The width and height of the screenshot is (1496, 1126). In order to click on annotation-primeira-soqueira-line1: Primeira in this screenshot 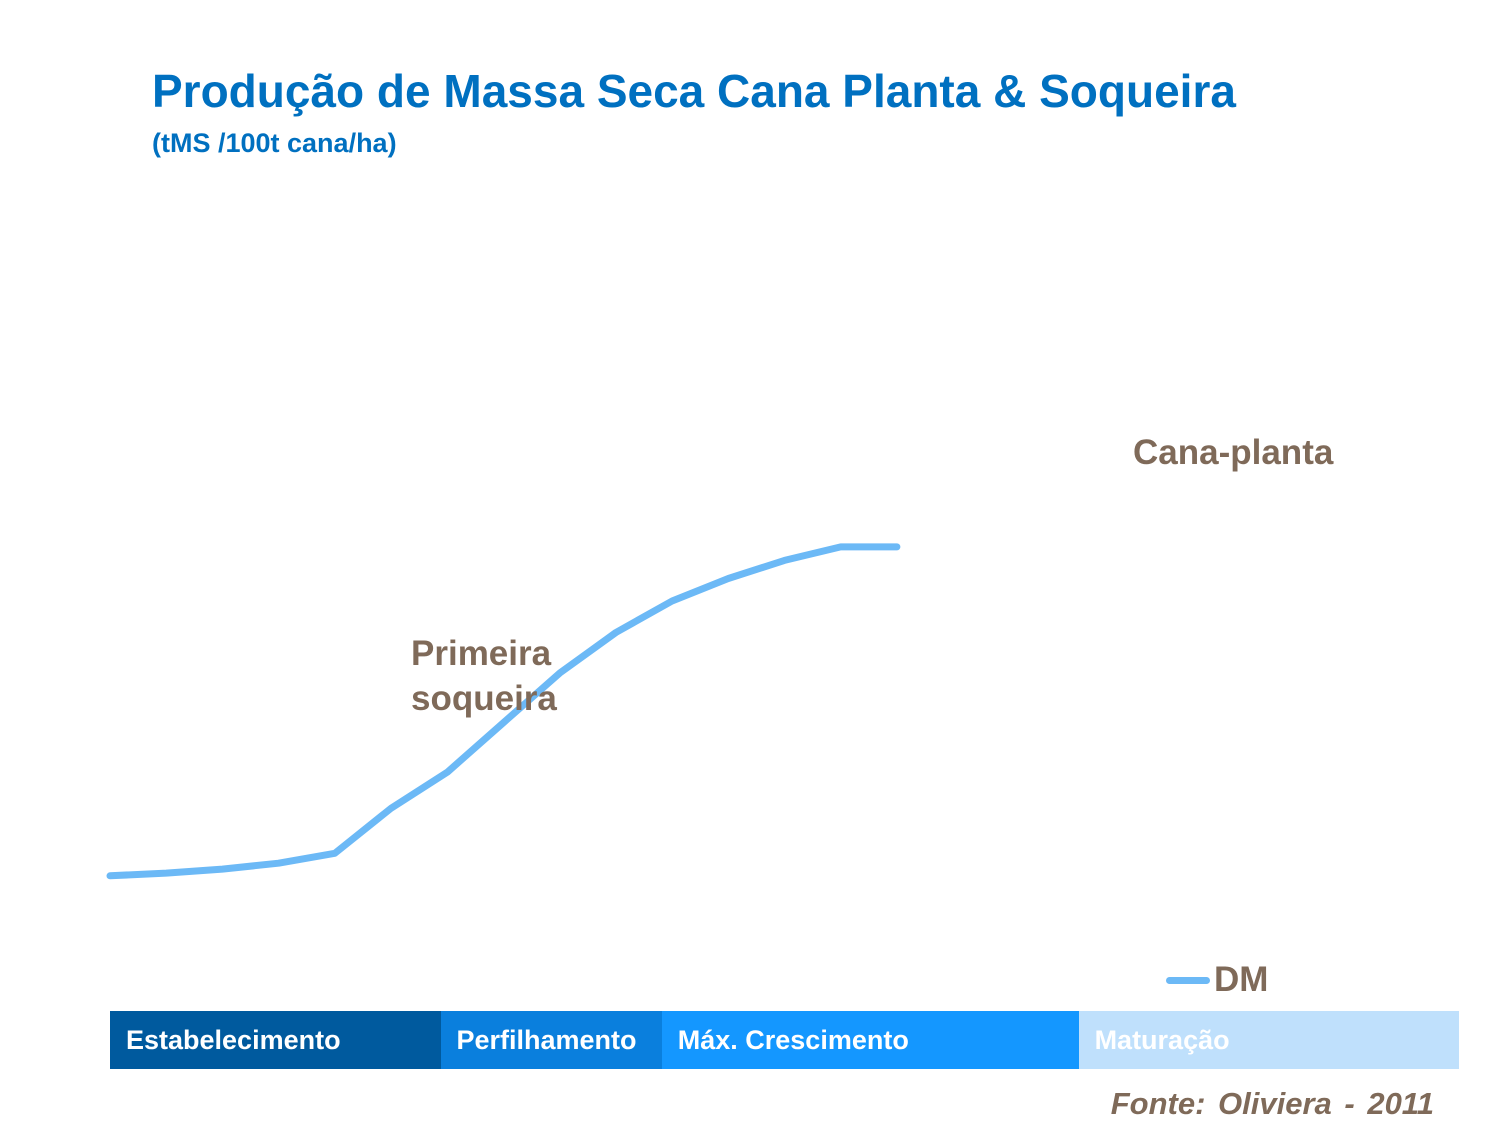, I will do `click(481, 653)`.